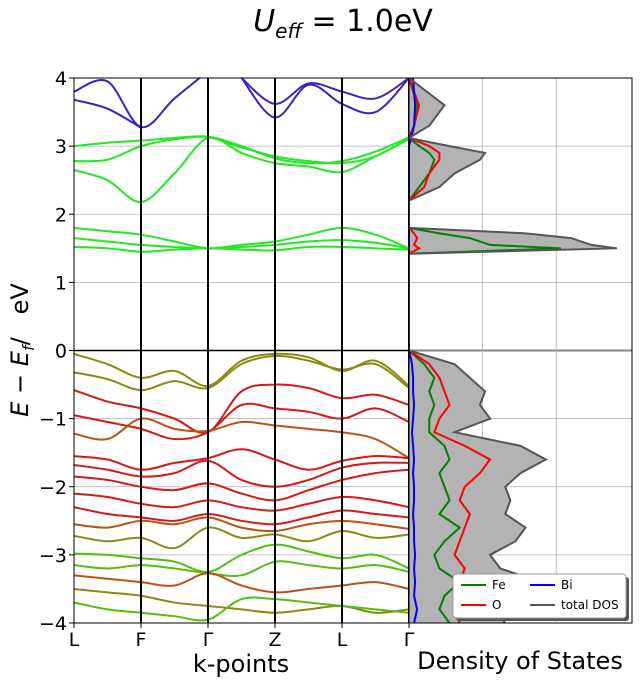  Describe the element at coordinates (496, 605) in the screenshot. I see `legend-label-o: O` at that location.